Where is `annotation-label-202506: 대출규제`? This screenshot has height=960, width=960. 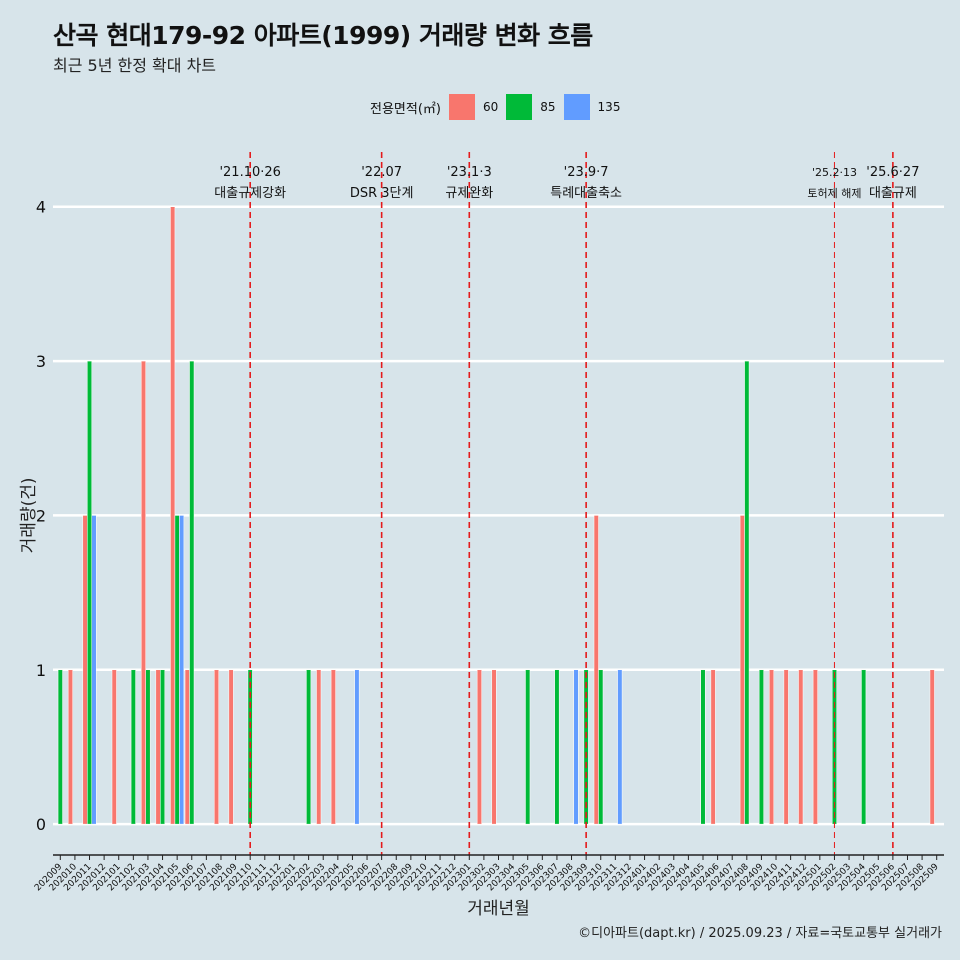
annotation-label-202506: 대출규제 is located at coordinates (893, 193).